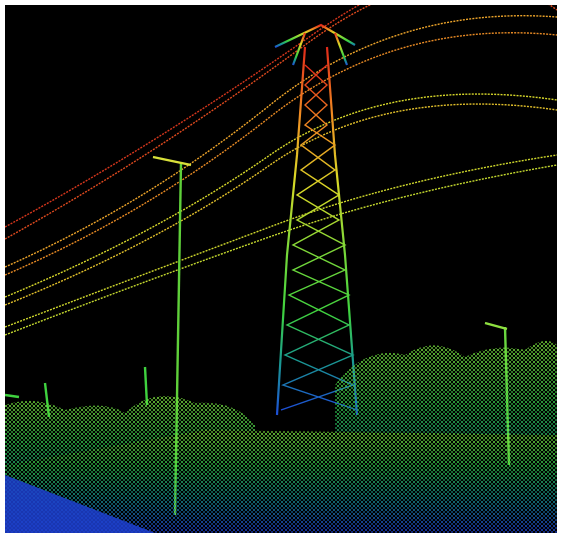 The height and width of the screenshot is (538, 562). I want to click on ground-foreground, so click(80, 504).